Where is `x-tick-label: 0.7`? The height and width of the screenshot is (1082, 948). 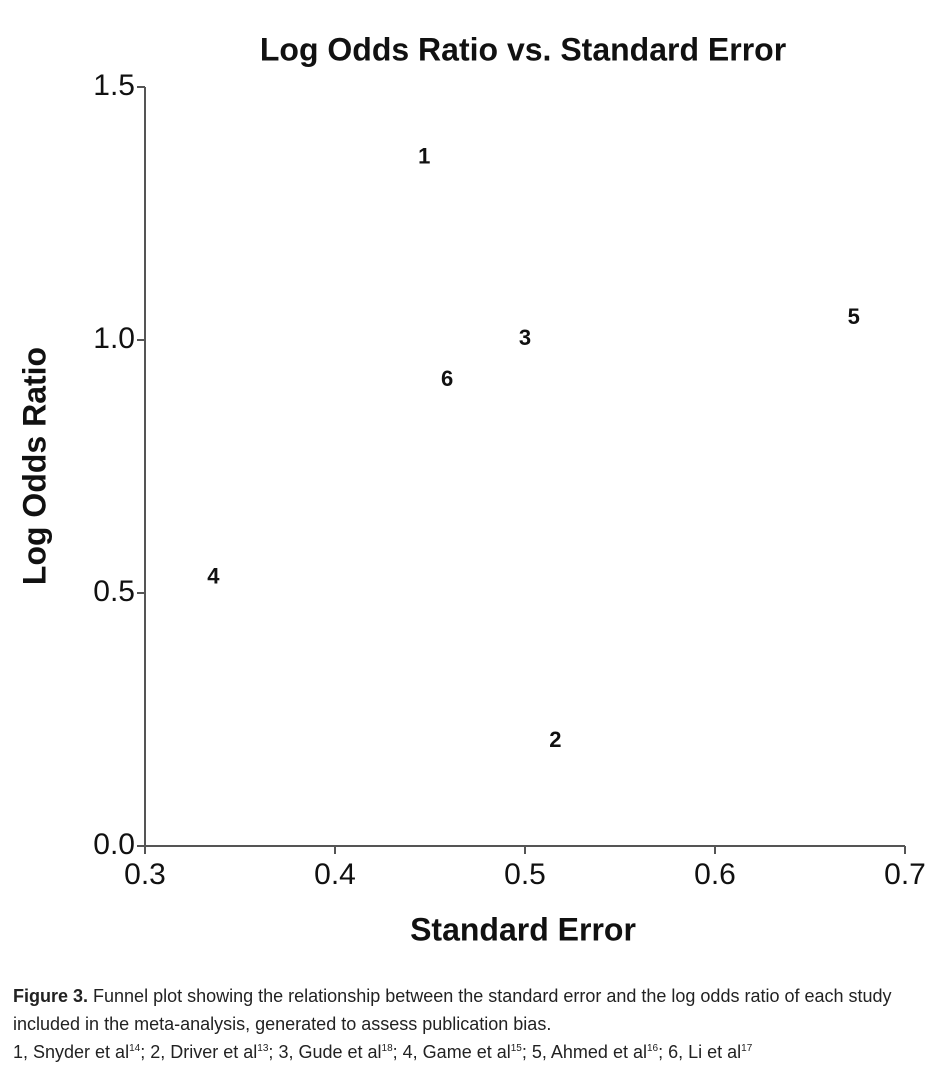
x-tick-label: 0.7 is located at coordinates (905, 874).